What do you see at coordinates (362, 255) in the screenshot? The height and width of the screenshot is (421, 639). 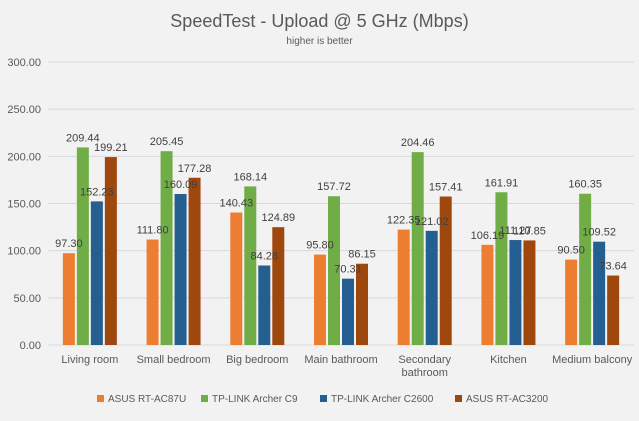 I see `data-label: 86.15` at bounding box center [362, 255].